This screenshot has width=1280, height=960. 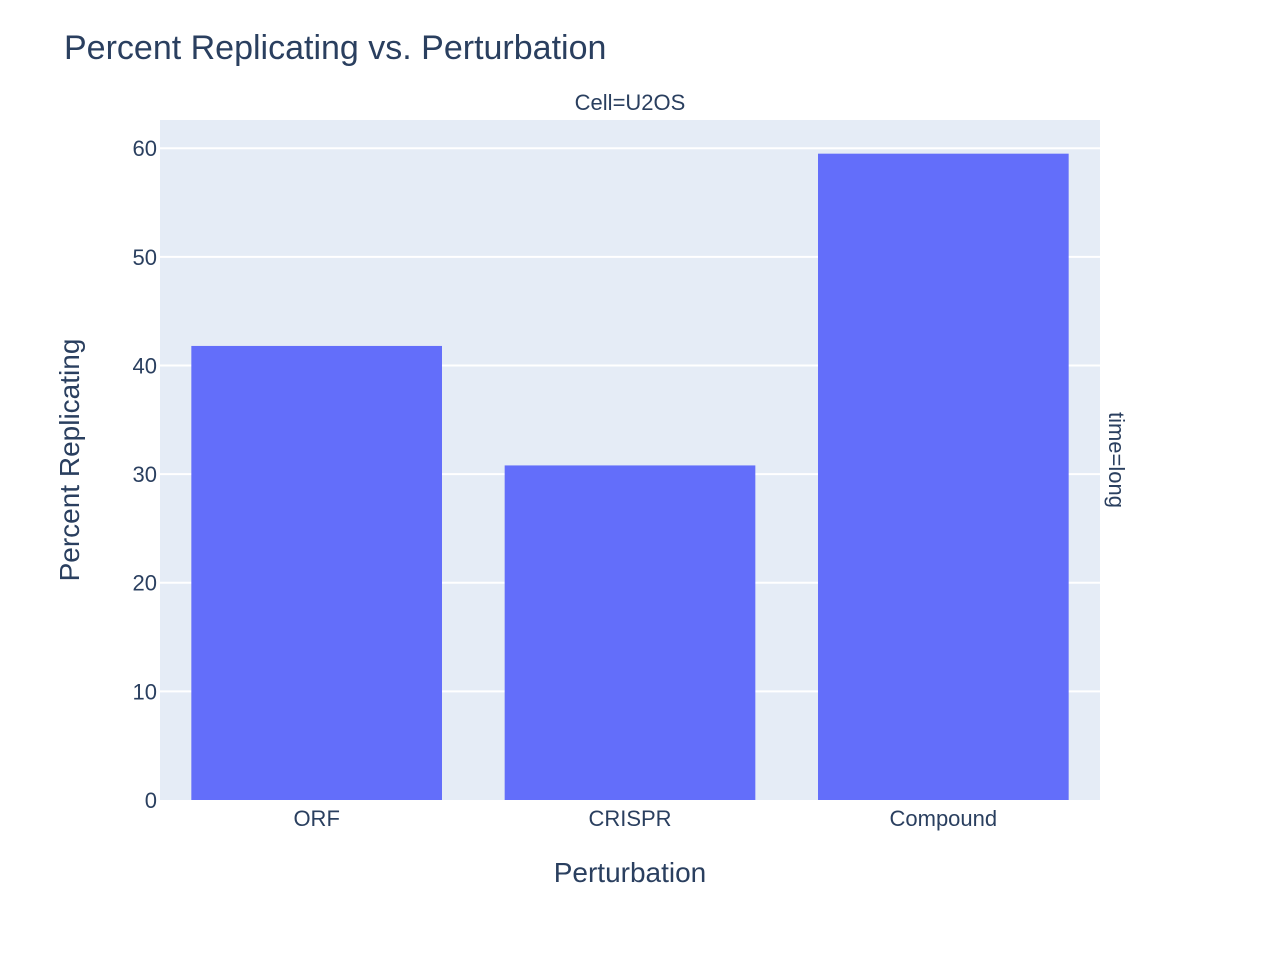 What do you see at coordinates (145, 148) in the screenshot?
I see `y-tick-label: 60` at bounding box center [145, 148].